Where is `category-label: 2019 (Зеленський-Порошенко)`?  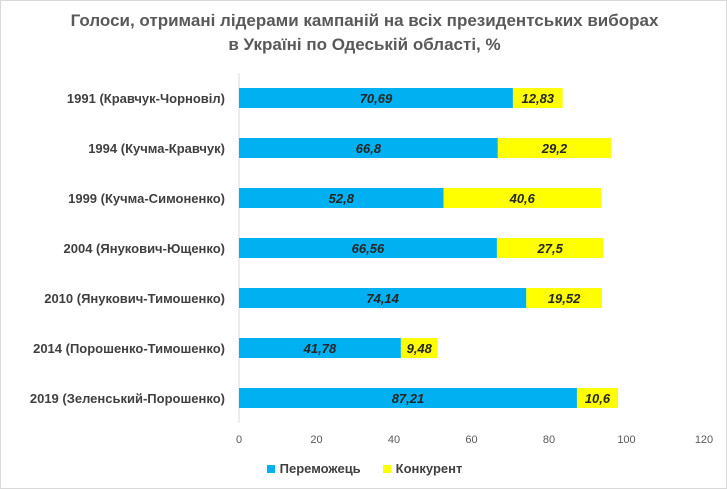 category-label: 2019 (Зеленський-Порошенко) is located at coordinates (127, 398).